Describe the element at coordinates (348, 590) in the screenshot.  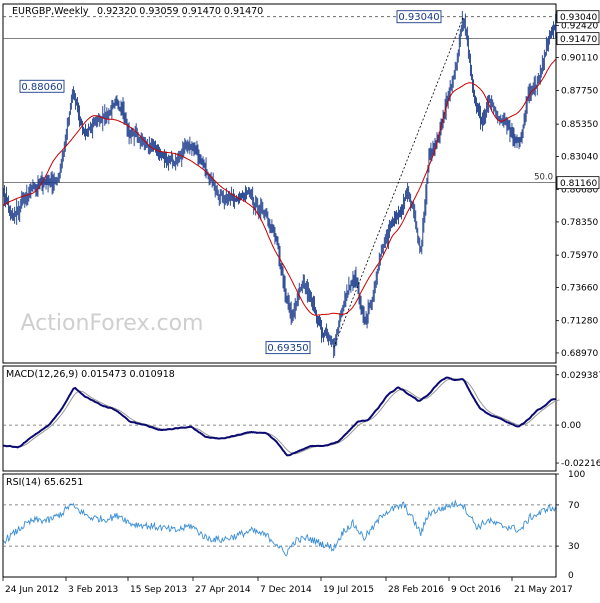
I see `x-tick-label: 19 Jul 2015` at that location.